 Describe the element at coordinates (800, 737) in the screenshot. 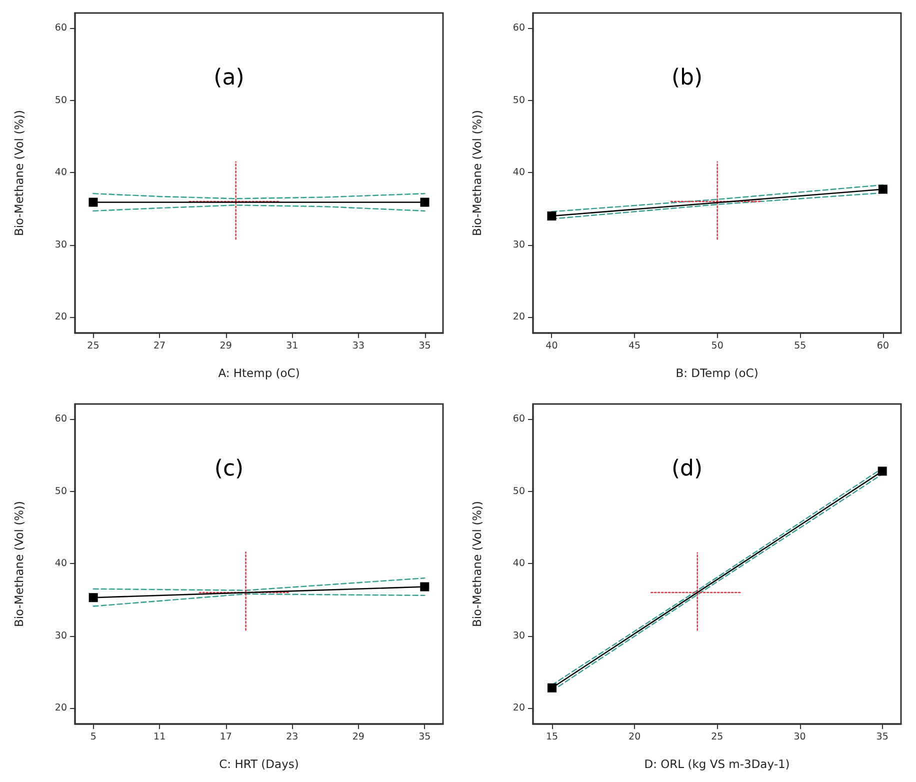

I see `x-tick-label: 30` at that location.